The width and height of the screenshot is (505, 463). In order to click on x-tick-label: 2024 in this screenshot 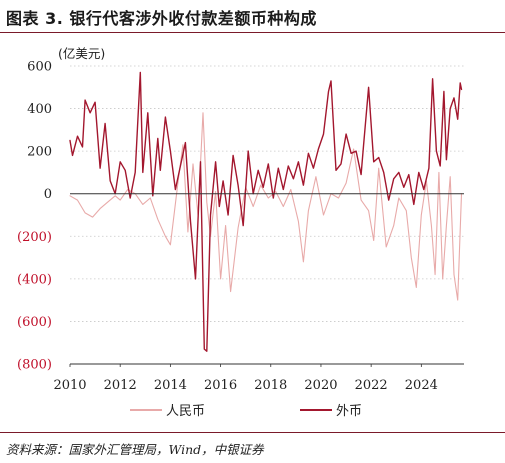, I will do `click(421, 385)`.